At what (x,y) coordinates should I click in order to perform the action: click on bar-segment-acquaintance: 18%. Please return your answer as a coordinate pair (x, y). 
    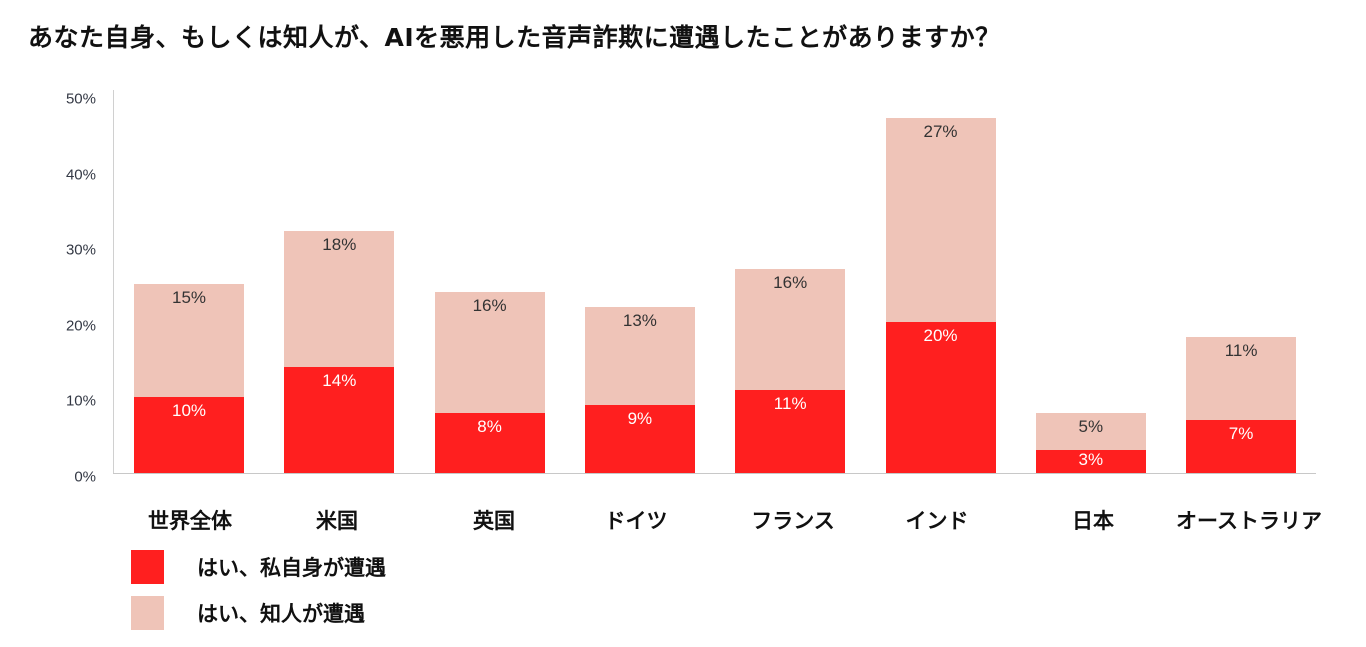
    Looking at the image, I should click on (339, 299).